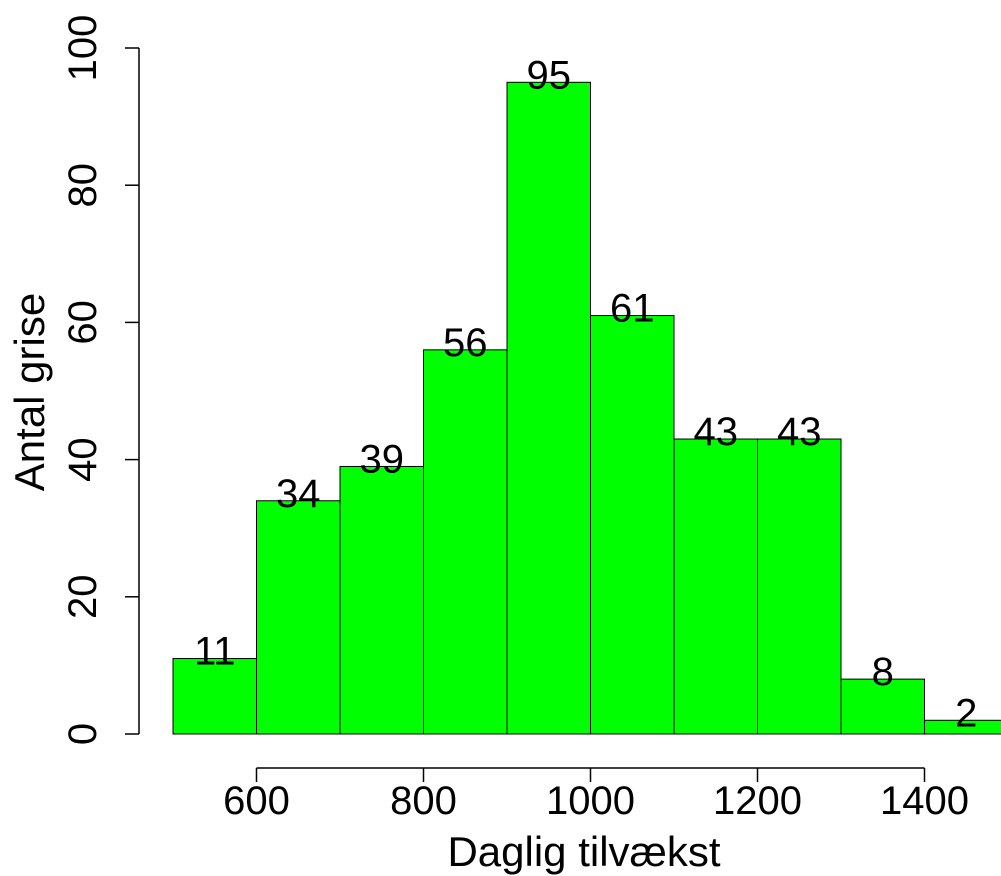 The image size is (1001, 876). I want to click on x-axis: 600 800 1000 1200 1400, so click(596, 795).